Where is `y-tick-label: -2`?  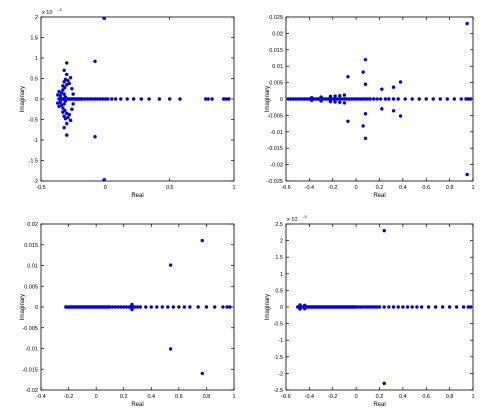 y-tick-label: -2 is located at coordinates (35, 182).